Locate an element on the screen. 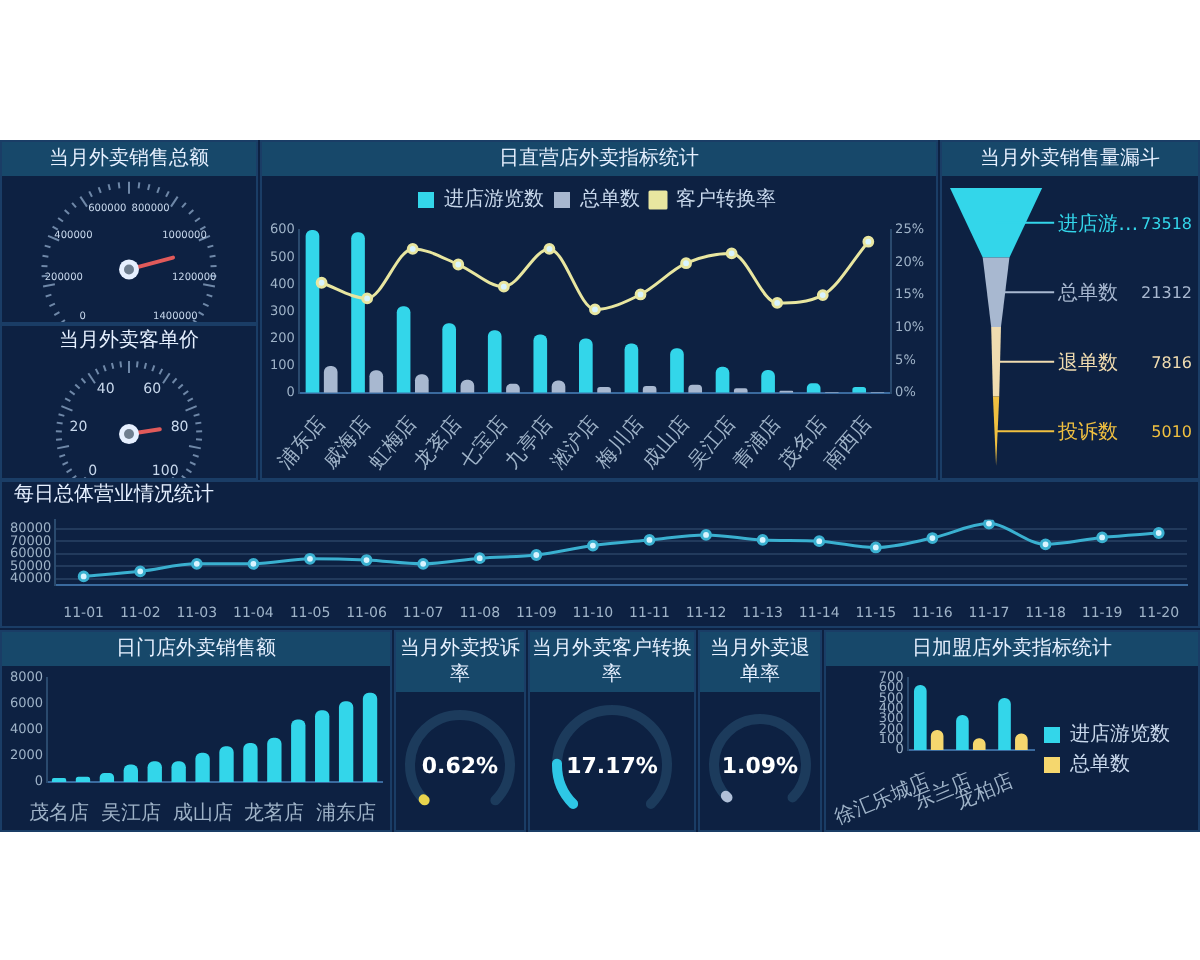 The height and width of the screenshot is (960, 1200). text: 当月外卖客户转换率 is located at coordinates (612, 662).